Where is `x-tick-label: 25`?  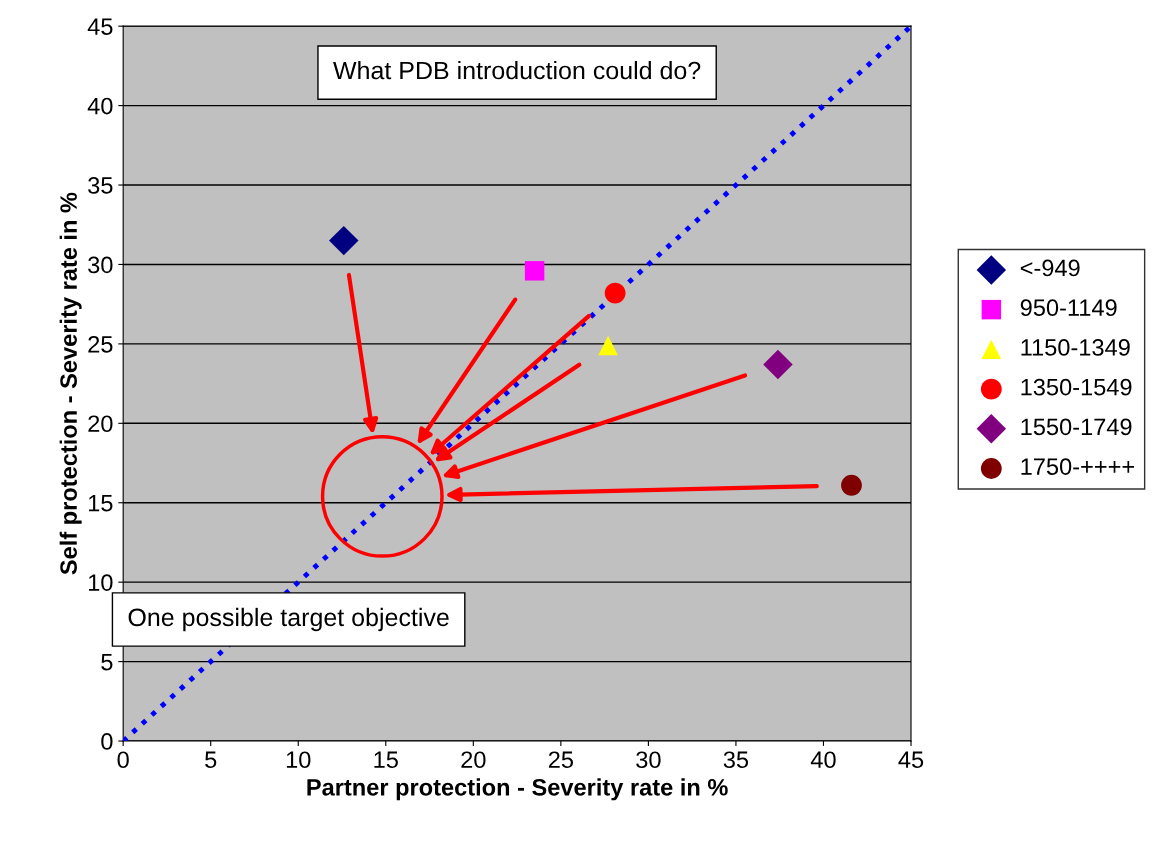 x-tick-label: 25 is located at coordinates (560, 760).